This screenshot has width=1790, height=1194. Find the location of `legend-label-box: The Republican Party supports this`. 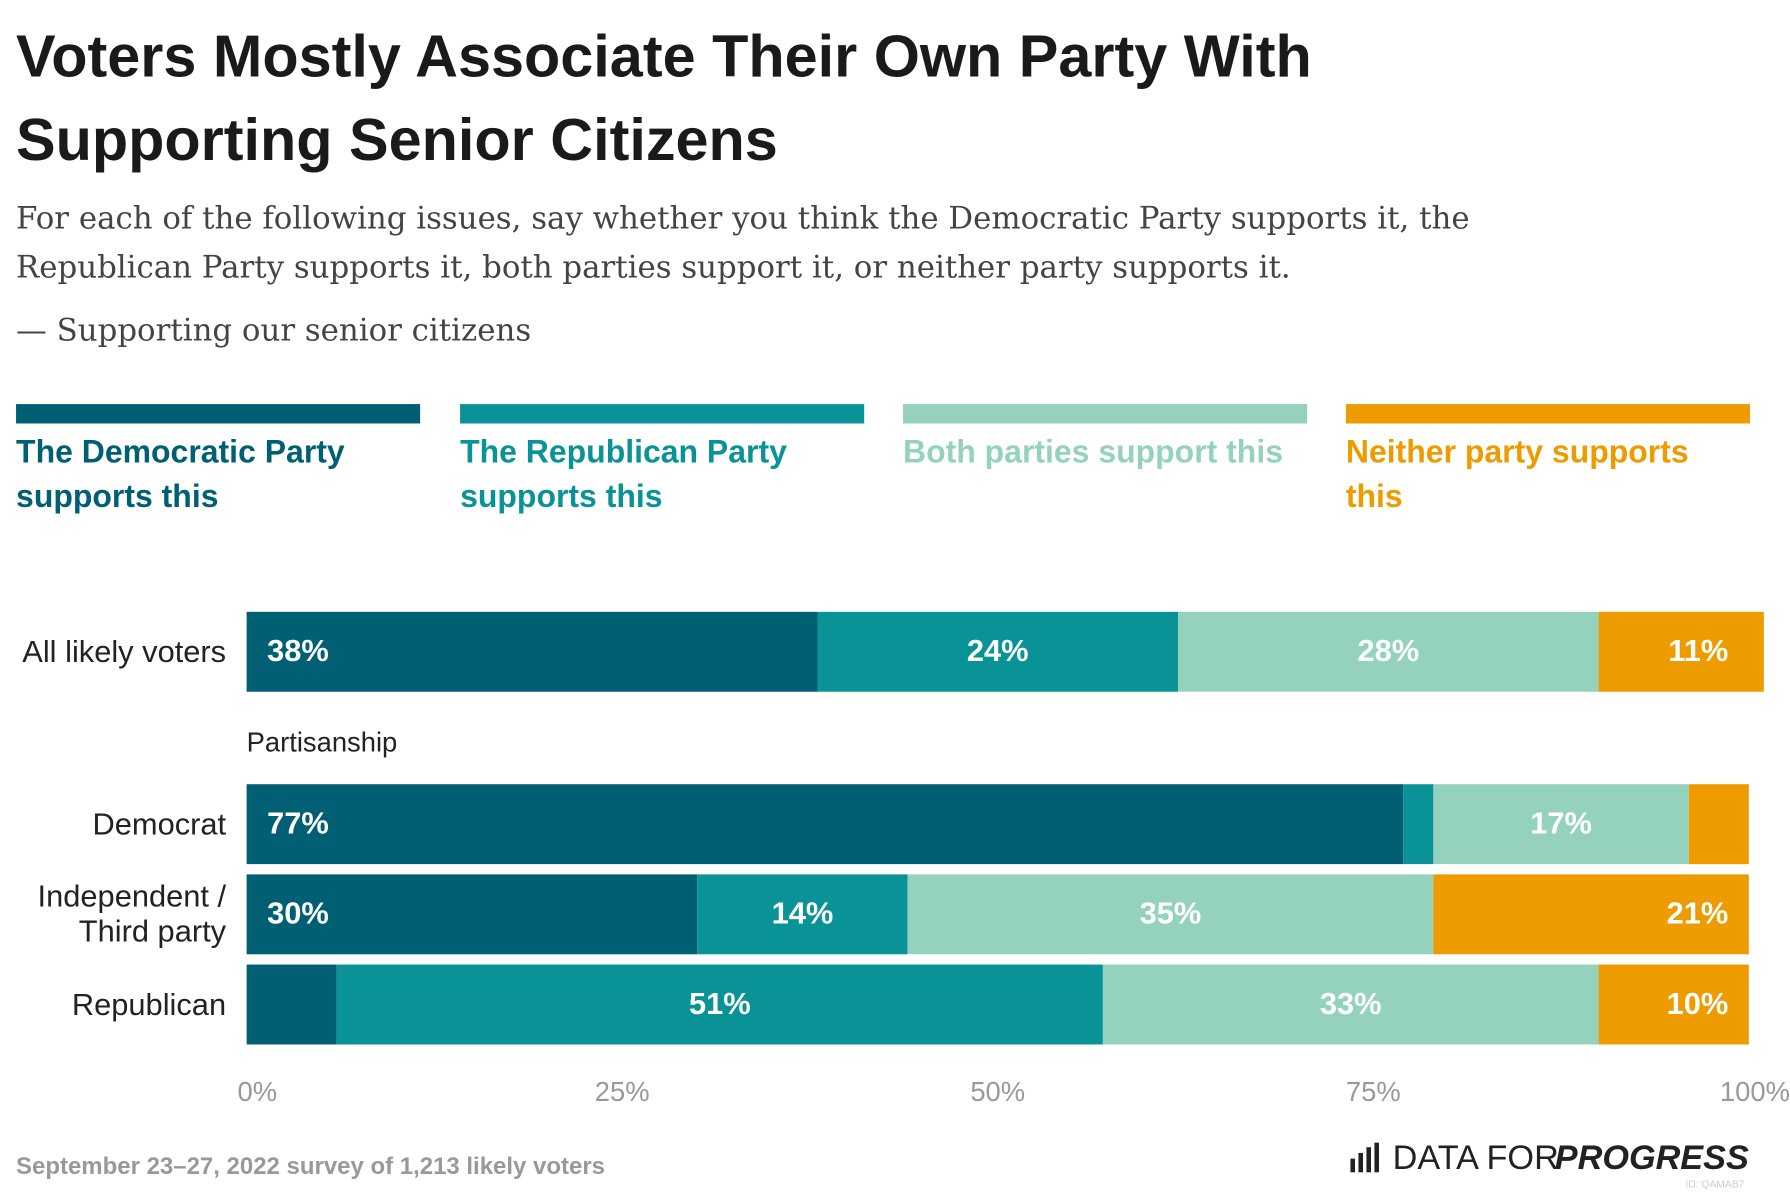

legend-label-box: The Republican Party supports this is located at coordinates (623, 473).